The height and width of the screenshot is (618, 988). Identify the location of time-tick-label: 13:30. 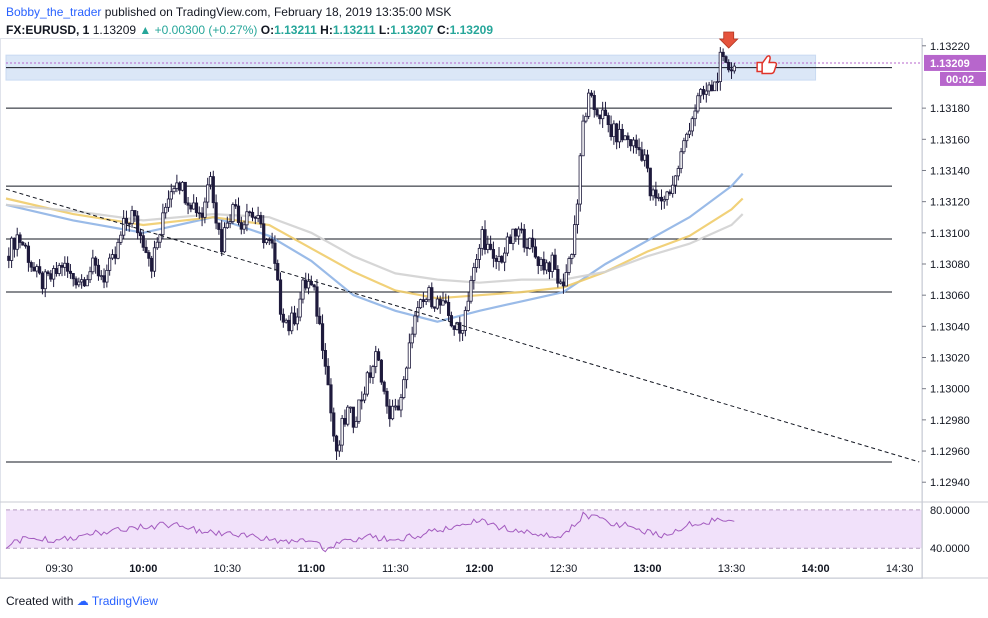
(732, 569).